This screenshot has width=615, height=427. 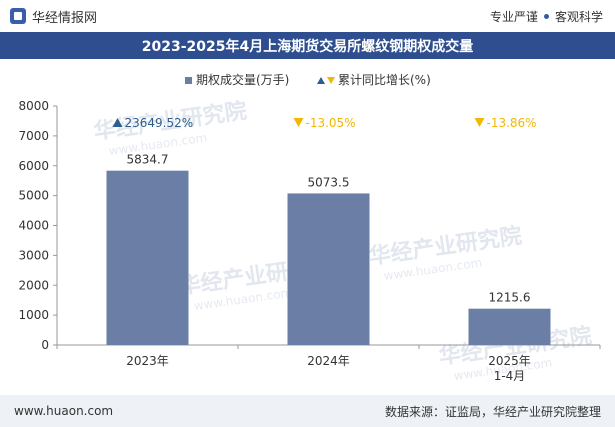 I want to click on y-tick-label: 5000, so click(x=33, y=196).